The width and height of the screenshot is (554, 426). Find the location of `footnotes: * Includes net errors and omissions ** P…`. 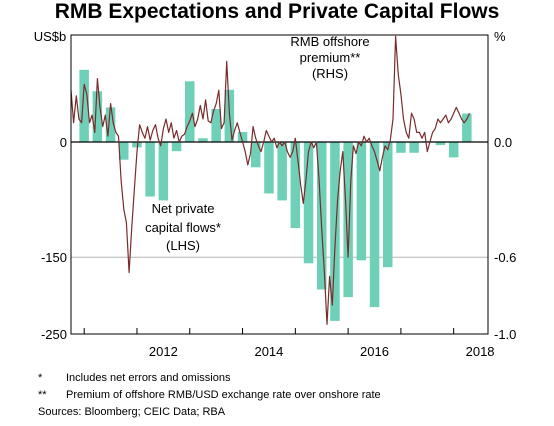

footnotes: * Includes net errors and omissions ** P… is located at coordinates (209, 395).